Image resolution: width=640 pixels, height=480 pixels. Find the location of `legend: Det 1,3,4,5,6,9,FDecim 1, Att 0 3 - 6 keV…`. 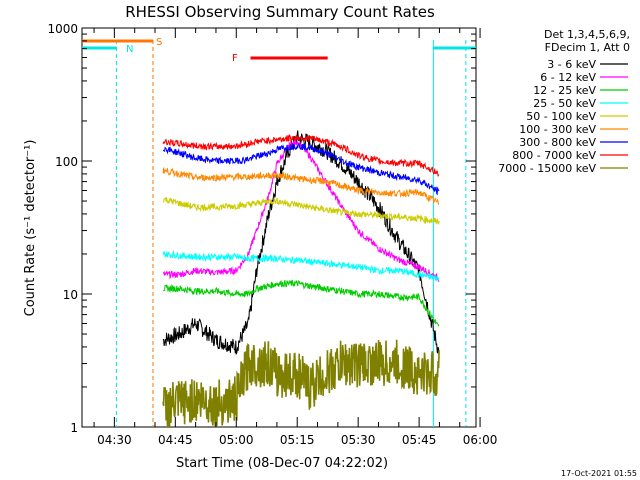

legend: Det 1,3,4,5,6,9,FDecim 1, Att 0 3 - 6 keV… is located at coordinates (564, 101).